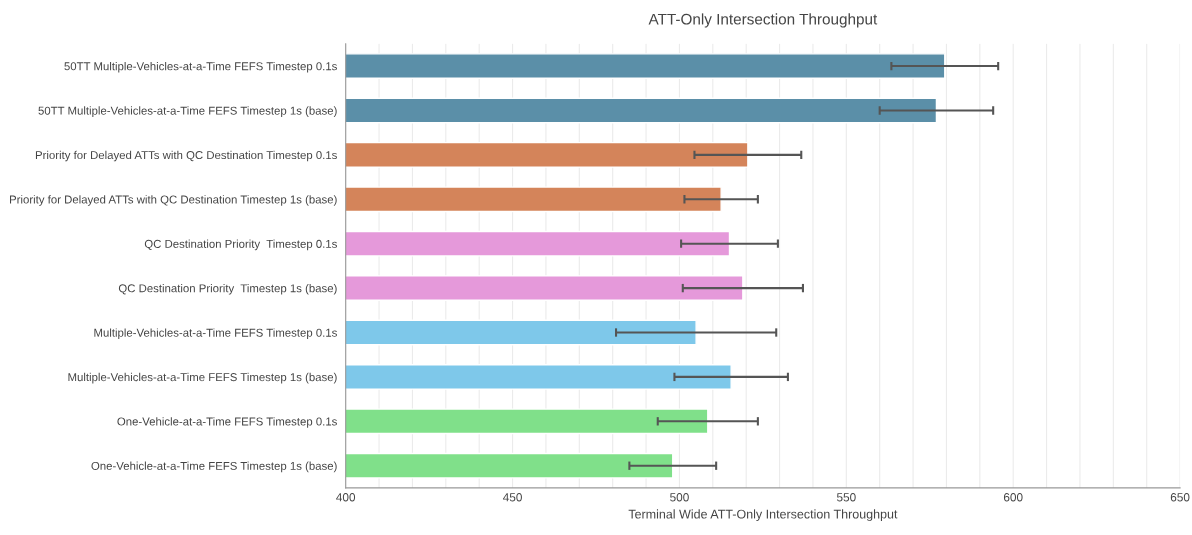 This screenshot has height=535, width=1192. Describe the element at coordinates (240, 245) in the screenshot. I see `y-tick-label: QC Destination Priority Timestep 0.1s` at that location.